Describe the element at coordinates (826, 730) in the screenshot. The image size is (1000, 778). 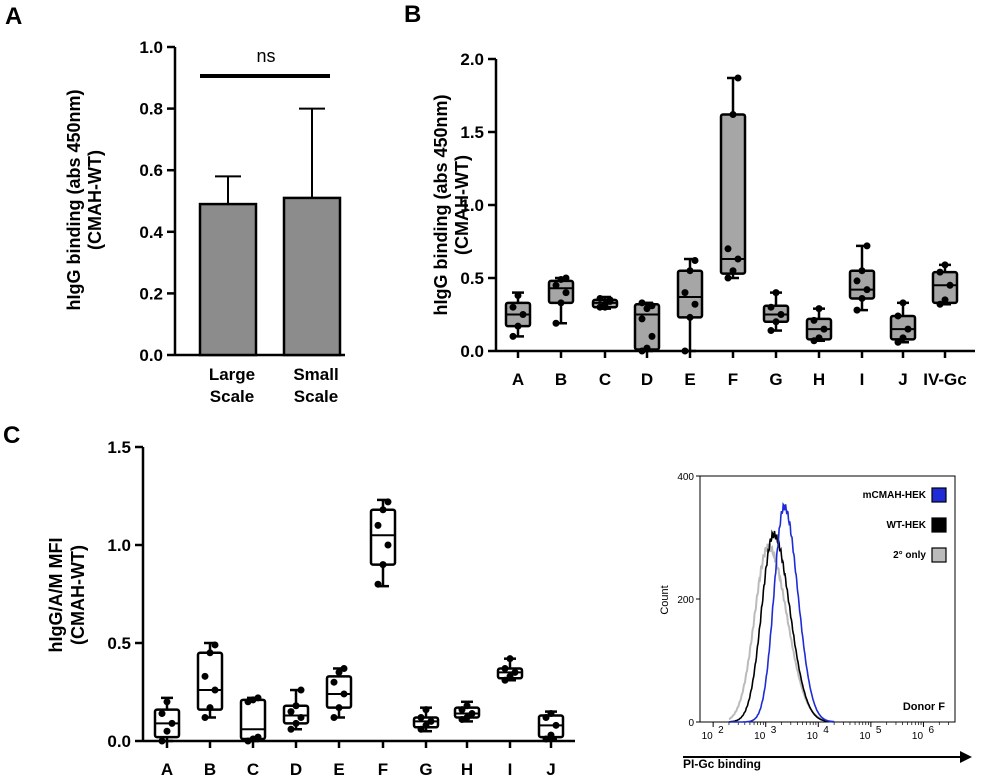
I see `histogram-xtick-exponent: 4` at that location.